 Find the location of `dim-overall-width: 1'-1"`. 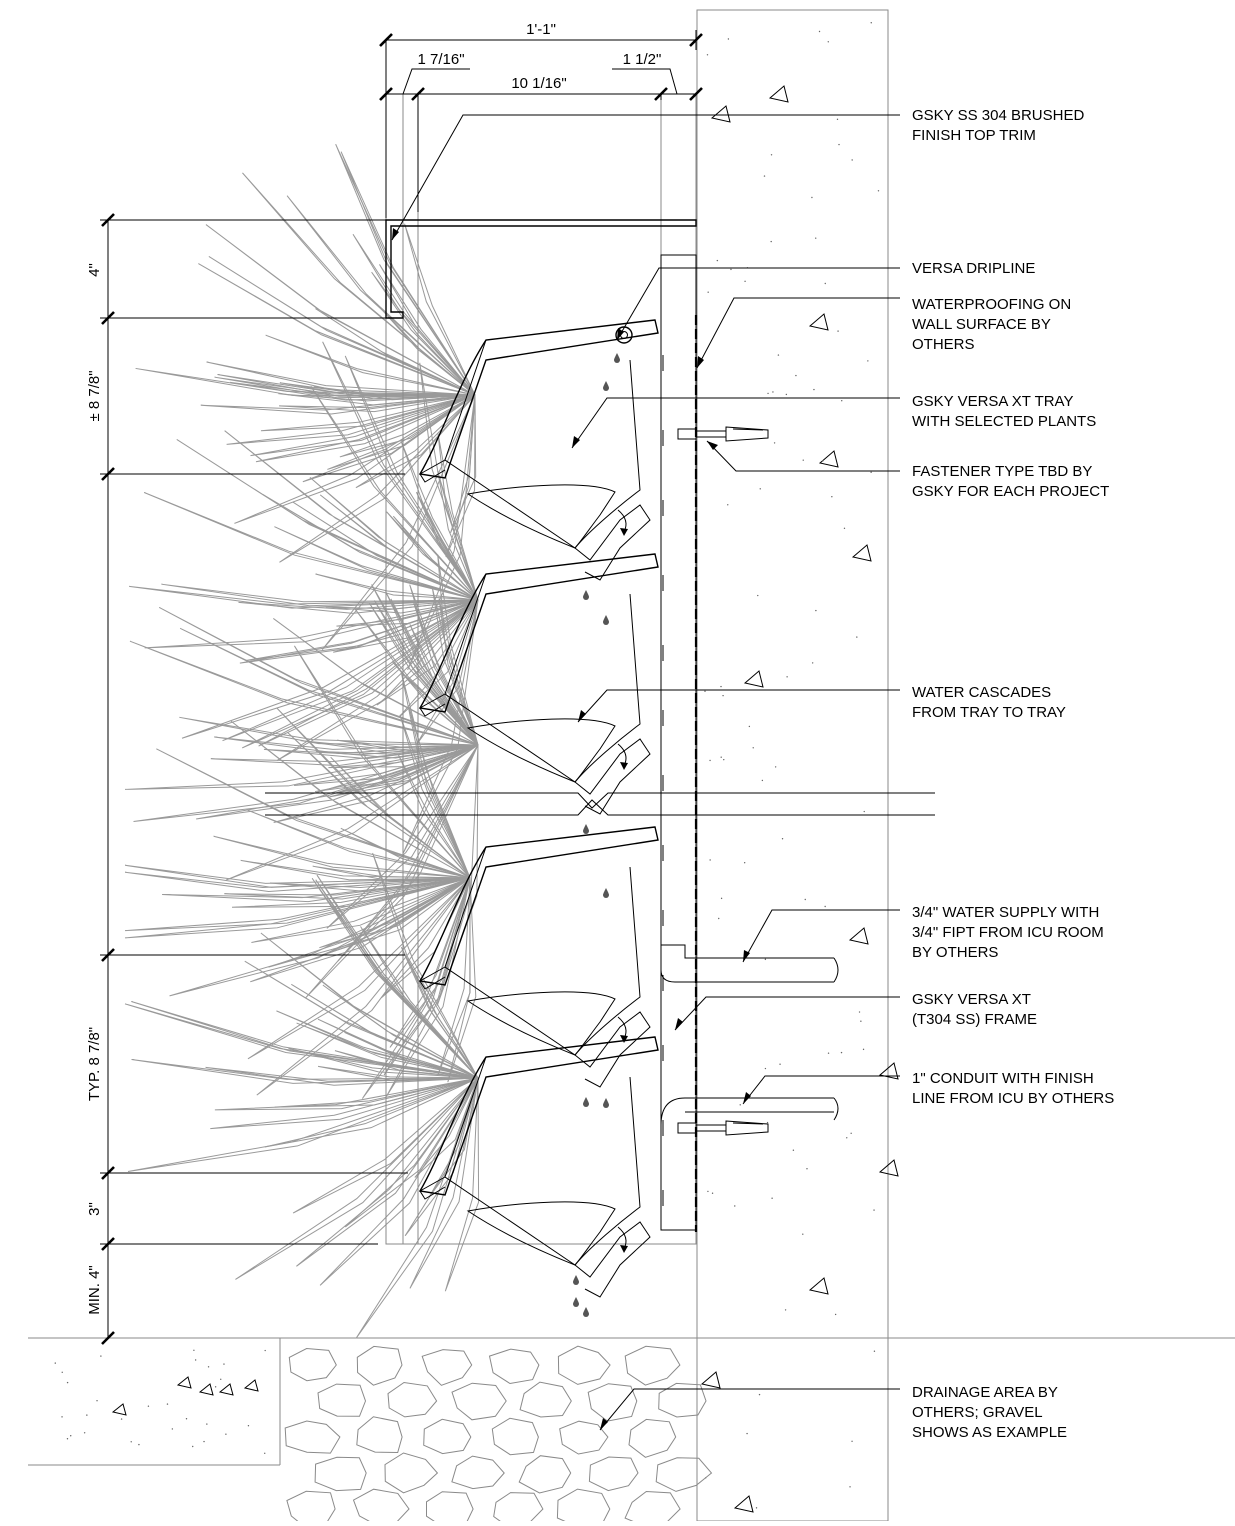

dim-overall-width: 1'-1" is located at coordinates (541, 29).